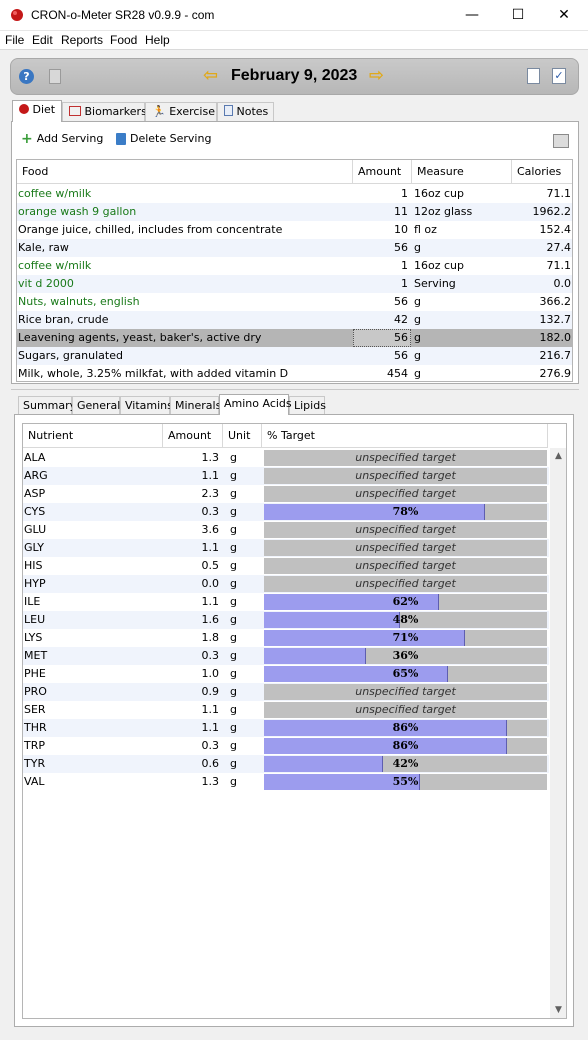 This screenshot has height=1040, width=588. I want to click on nutrient-row: HIS 0.5 g unspecified target, so click(286, 566).